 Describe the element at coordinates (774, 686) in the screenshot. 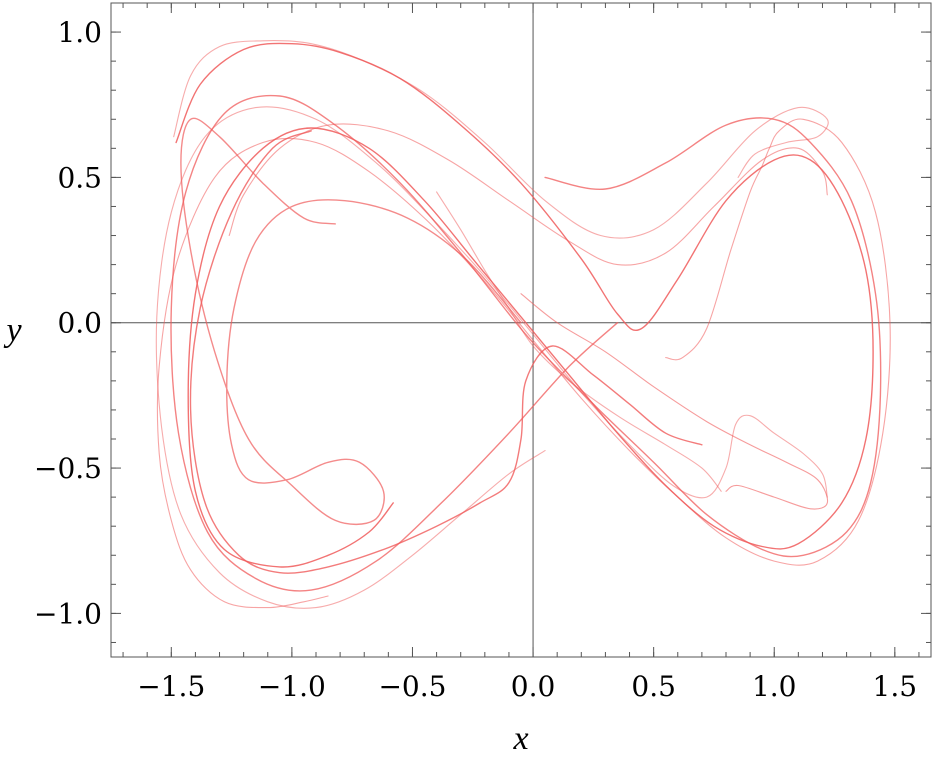

I see `x-tick-label: 1.0` at that location.